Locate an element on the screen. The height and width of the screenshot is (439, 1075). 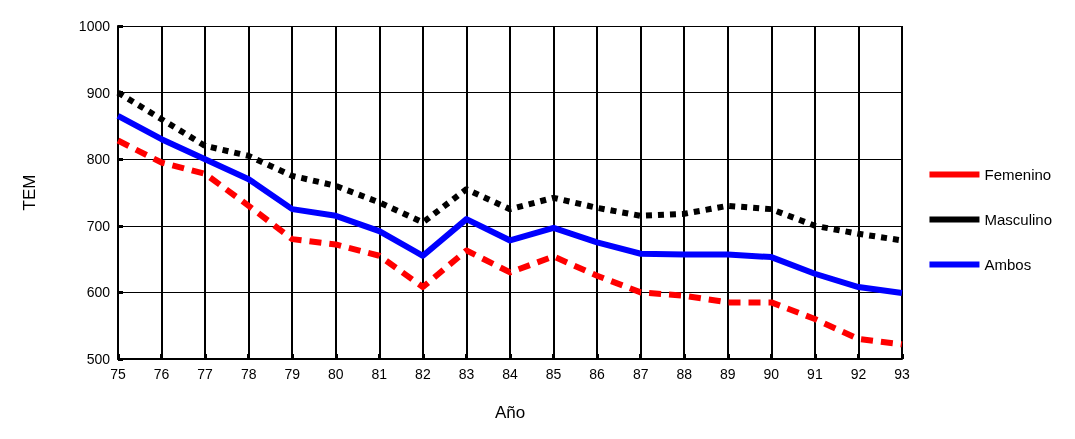
x-tick-label: 79 is located at coordinates (292, 374).